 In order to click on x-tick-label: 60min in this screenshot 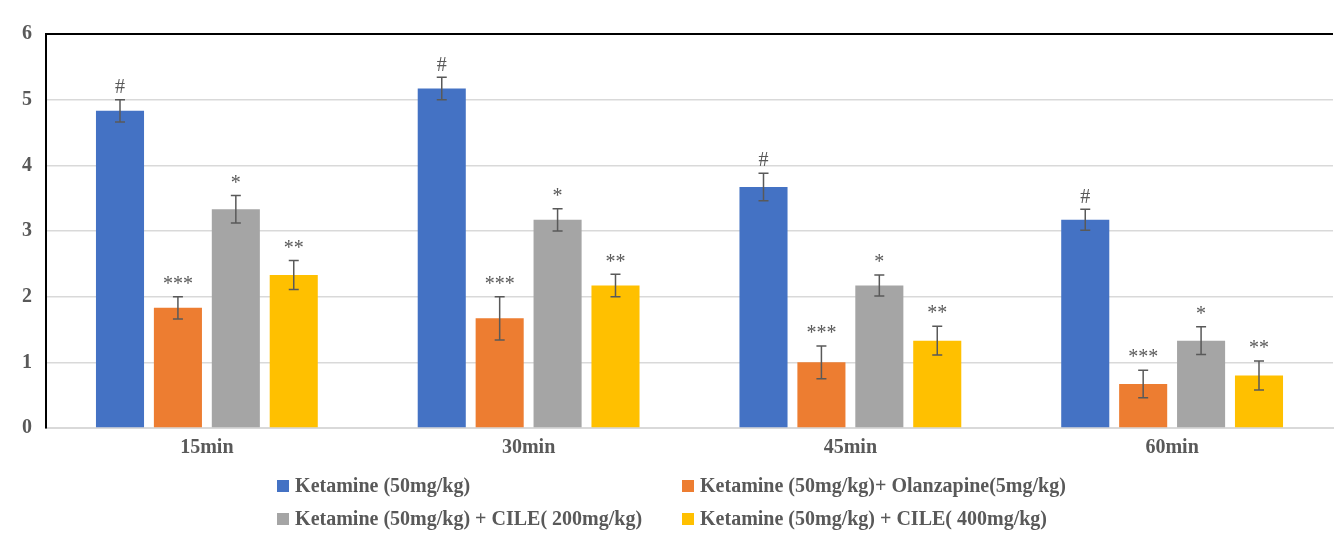, I will do `click(1172, 446)`.